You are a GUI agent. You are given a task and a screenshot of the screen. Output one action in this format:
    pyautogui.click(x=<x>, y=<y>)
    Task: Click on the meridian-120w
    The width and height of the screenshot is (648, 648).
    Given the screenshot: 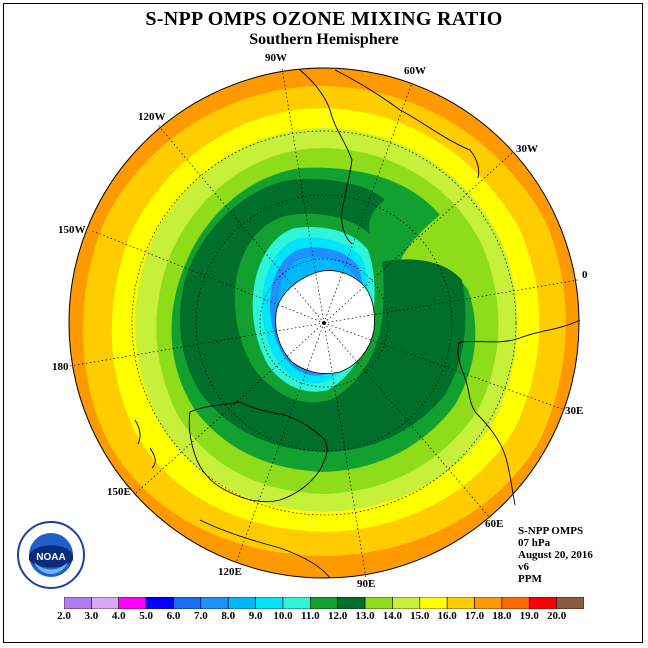 What is the action you would take?
    pyautogui.click(x=241, y=224)
    